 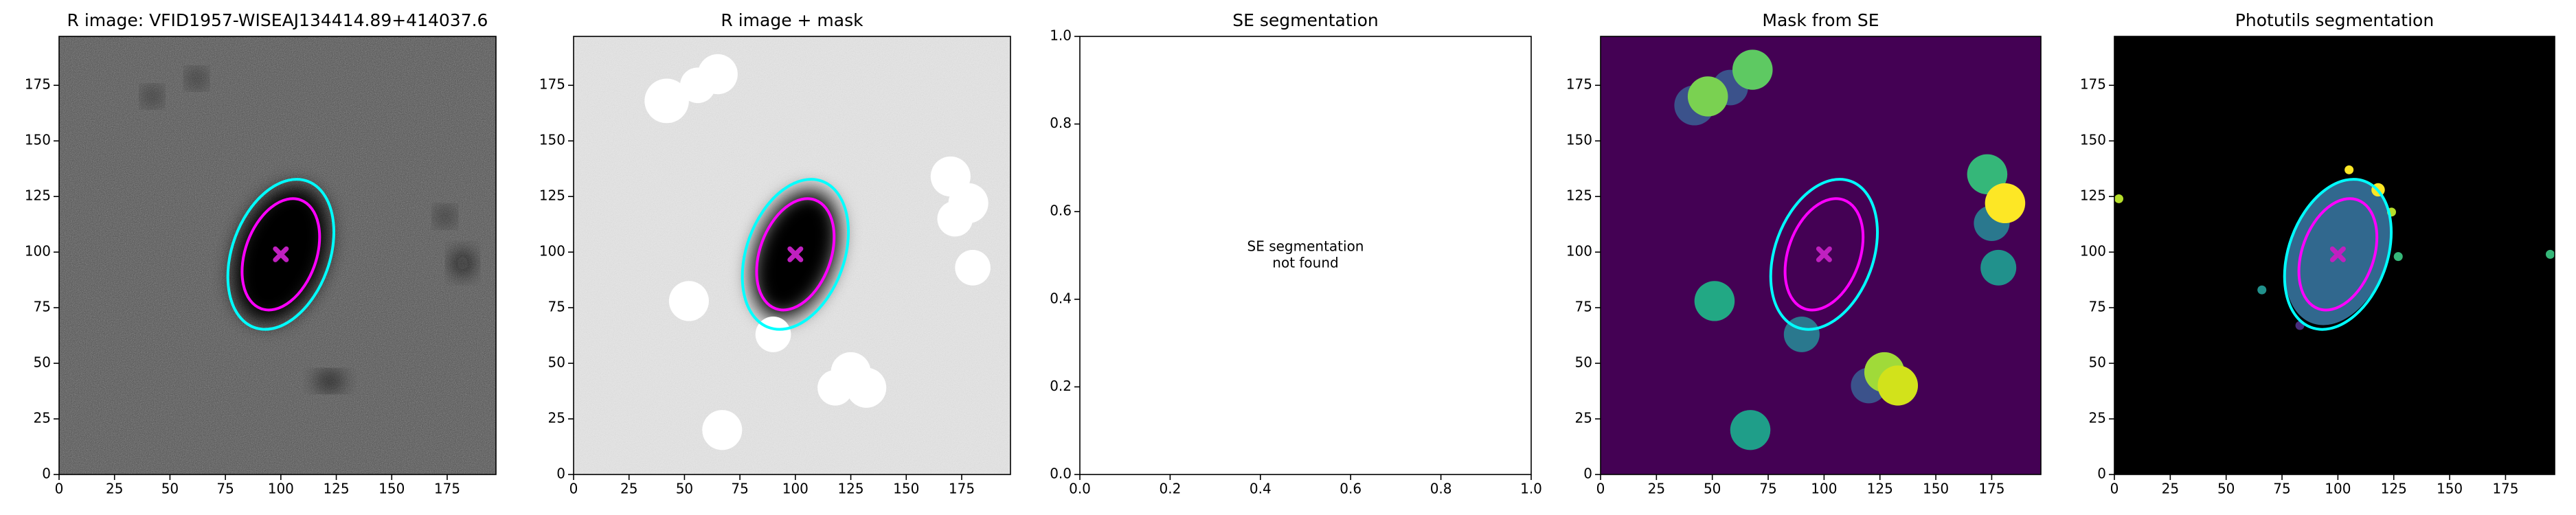 I want to click on center-marker, so click(x=795, y=254).